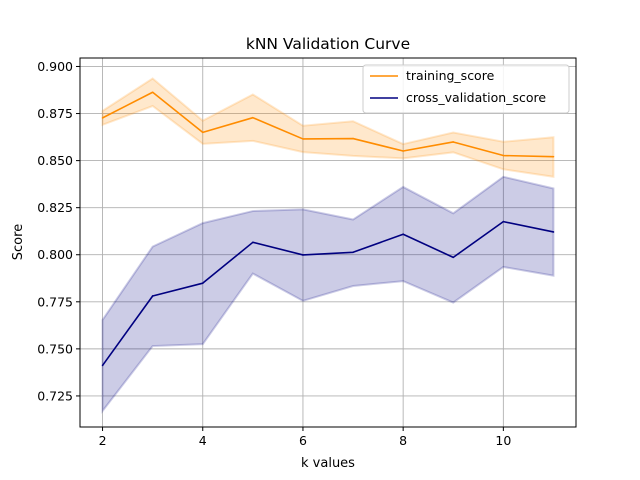  I want to click on legend: training_score cross_validation_score, so click(466, 89).